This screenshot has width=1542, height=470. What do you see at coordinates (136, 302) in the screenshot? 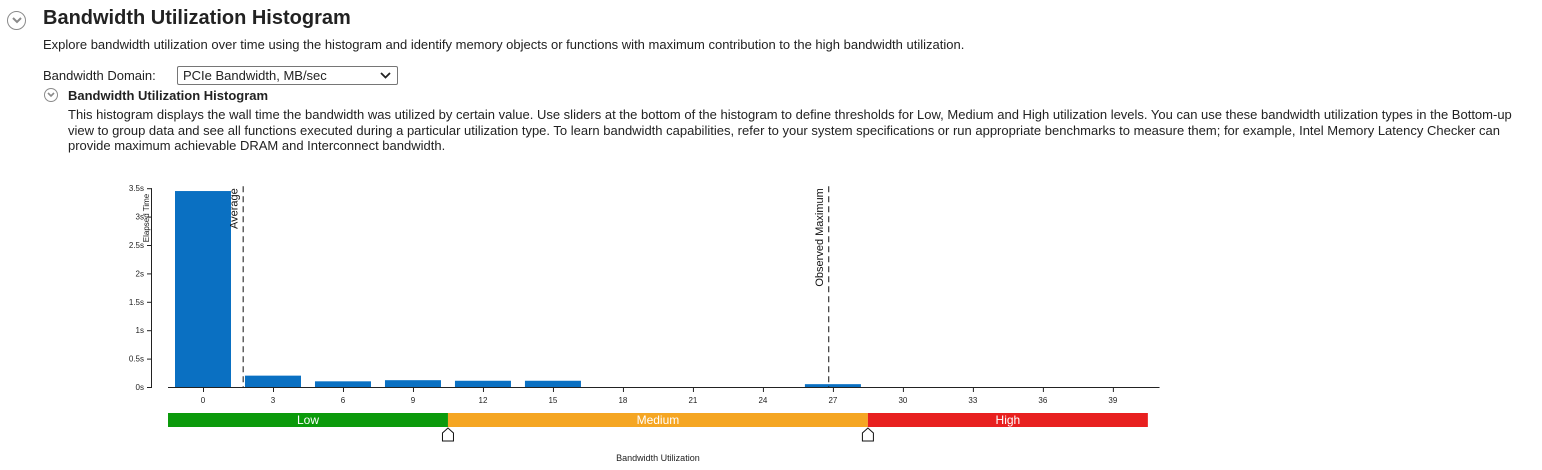
I see `y-tick-label: 1.5s` at bounding box center [136, 302].